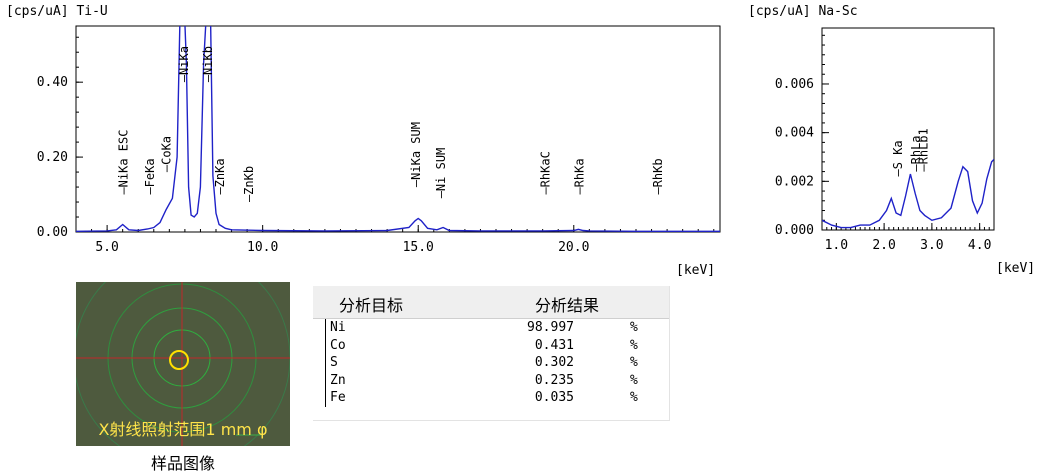 The width and height of the screenshot is (1037, 475). What do you see at coordinates (931, 245) in the screenshot?
I see `x-tick-label: 3.0` at bounding box center [931, 245].